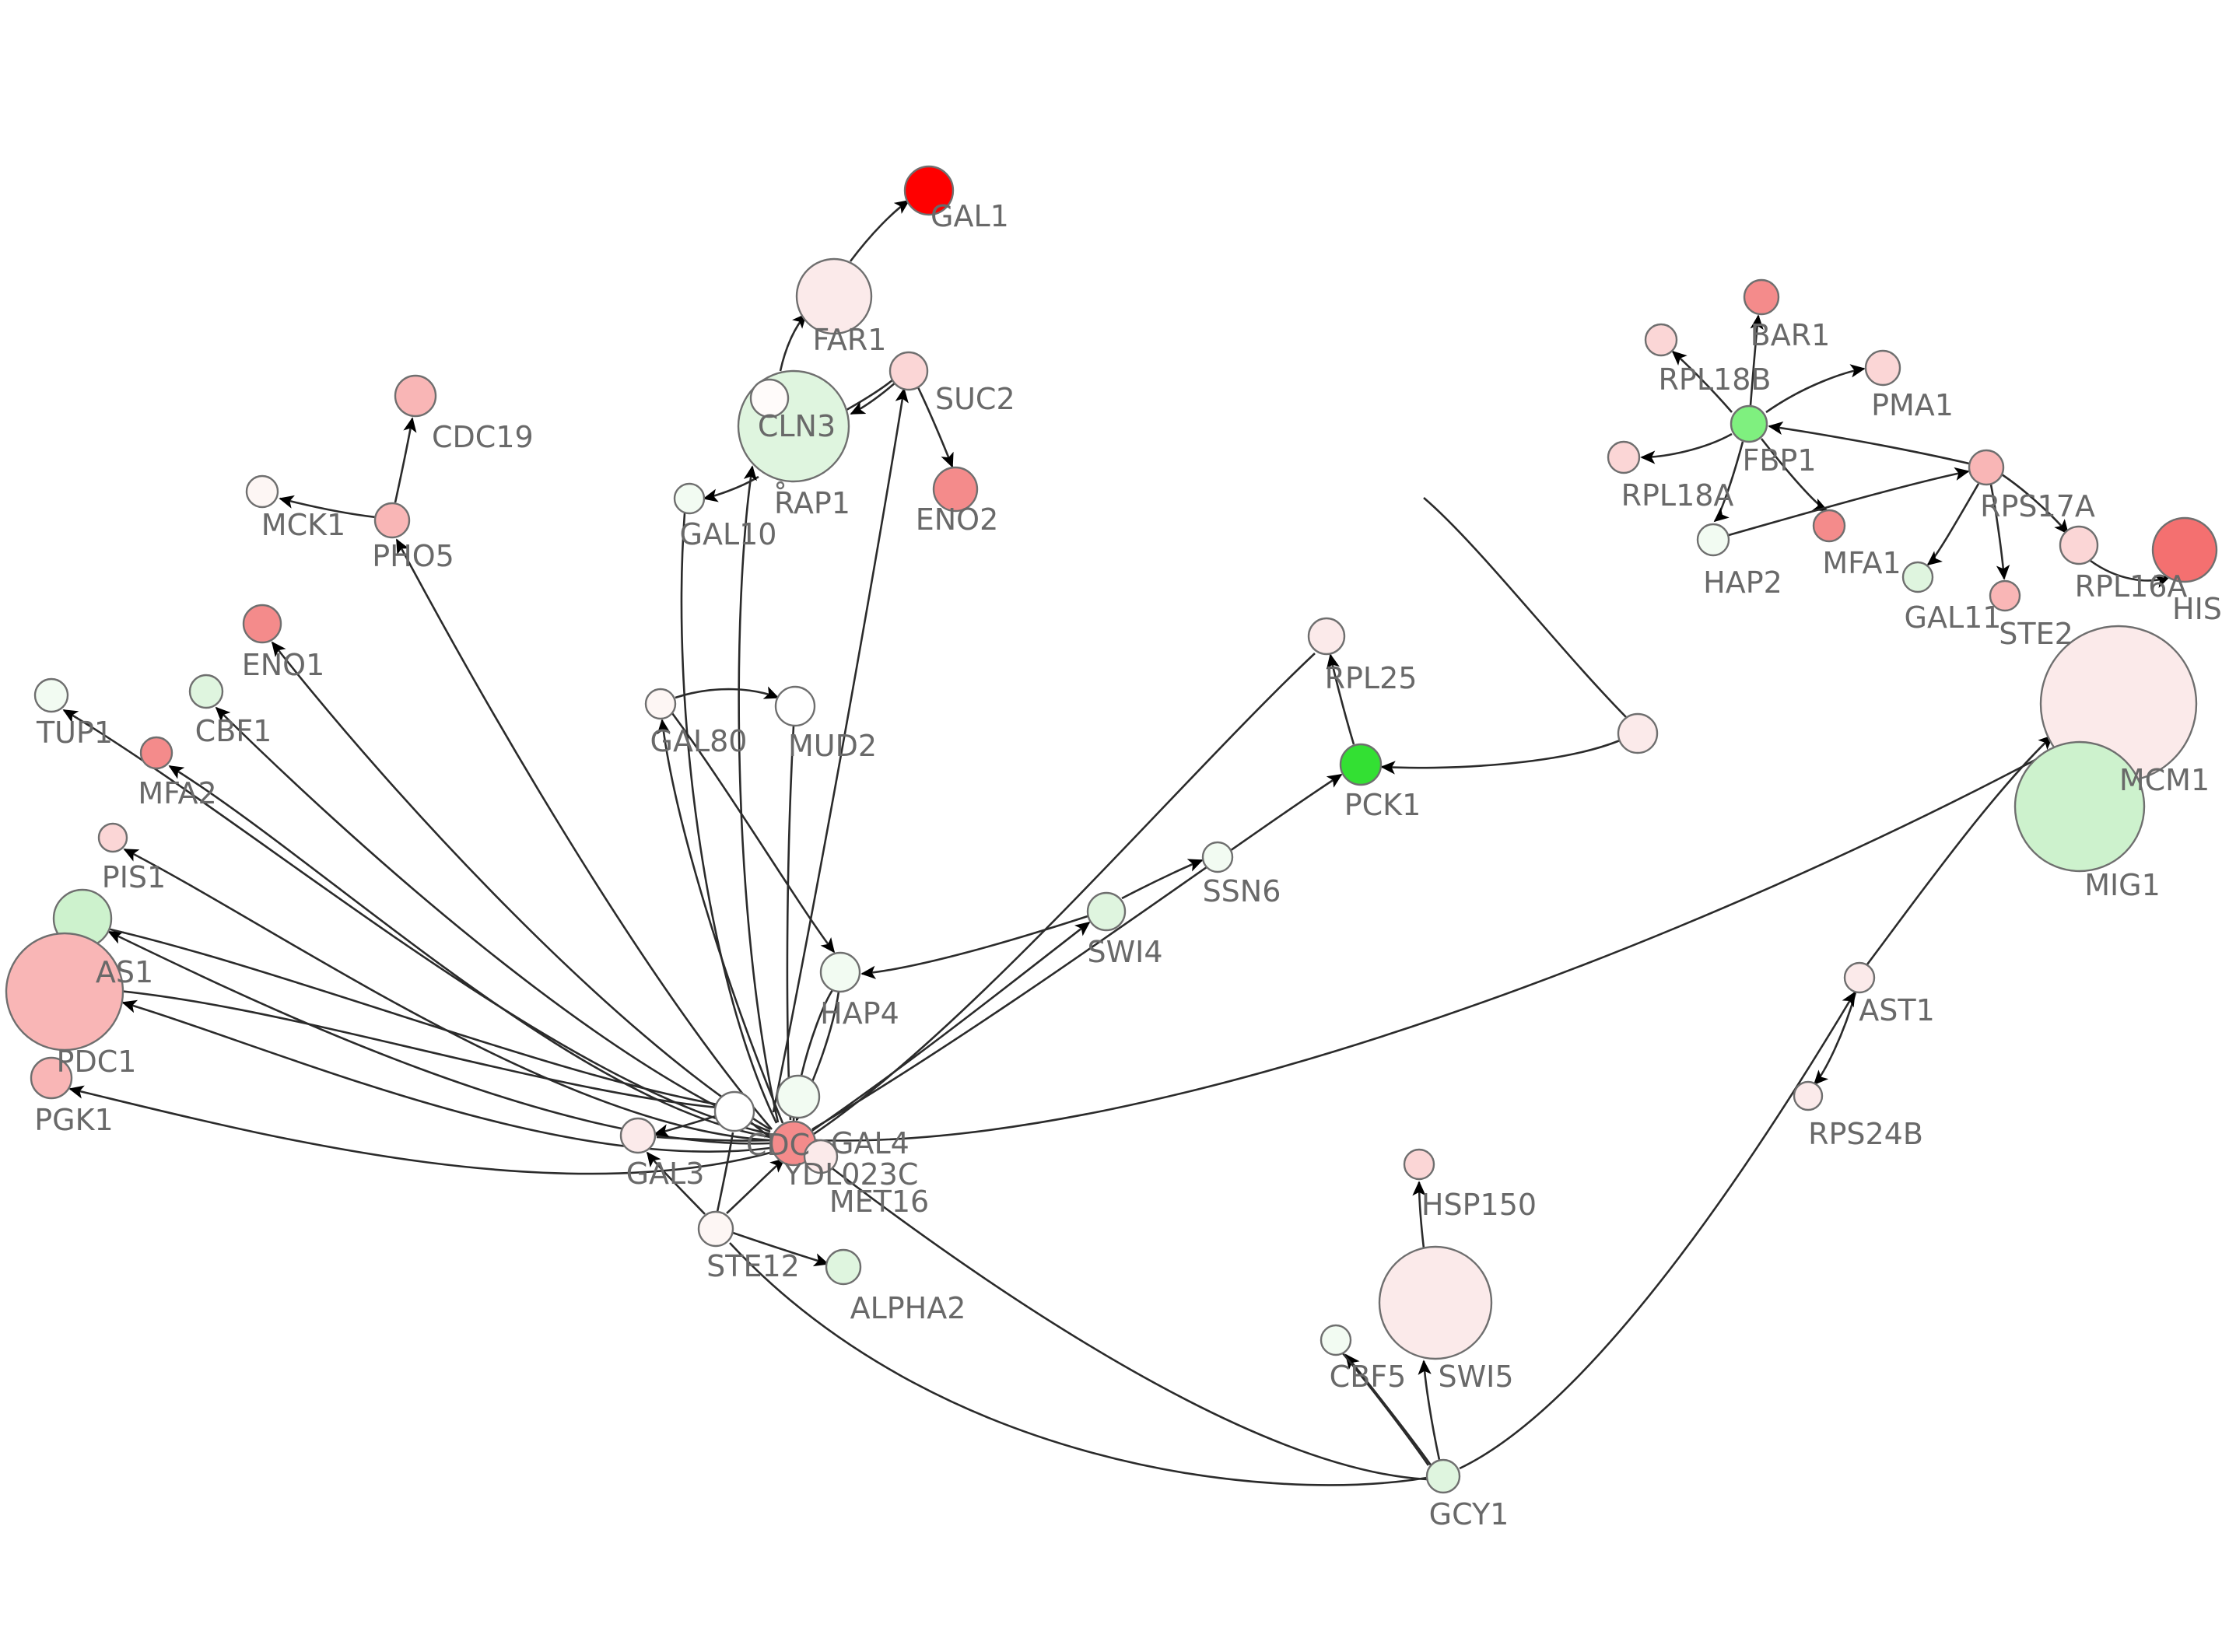 The image size is (2222, 1652). What do you see at coordinates (1953, 617) in the screenshot?
I see `node-label-gal11: GAL11` at bounding box center [1953, 617].